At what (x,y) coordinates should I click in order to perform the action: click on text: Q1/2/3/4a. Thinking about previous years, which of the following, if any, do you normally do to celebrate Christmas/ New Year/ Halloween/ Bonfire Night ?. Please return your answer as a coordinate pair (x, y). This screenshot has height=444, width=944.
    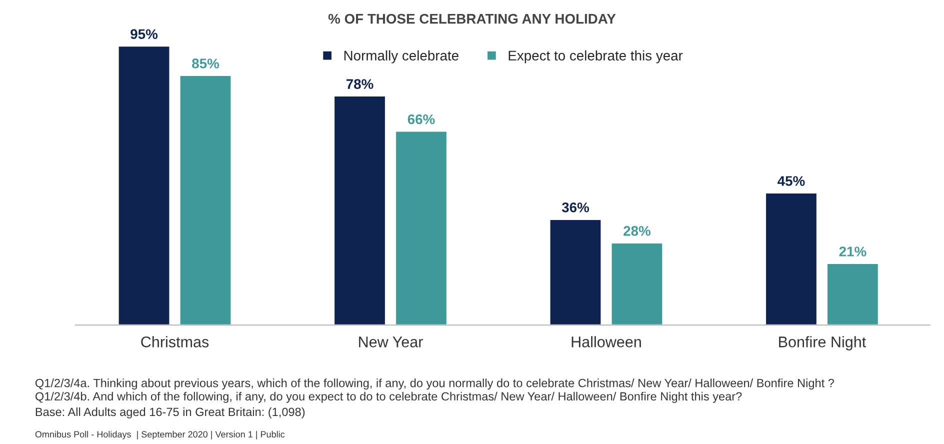
    Looking at the image, I should click on (434, 384).